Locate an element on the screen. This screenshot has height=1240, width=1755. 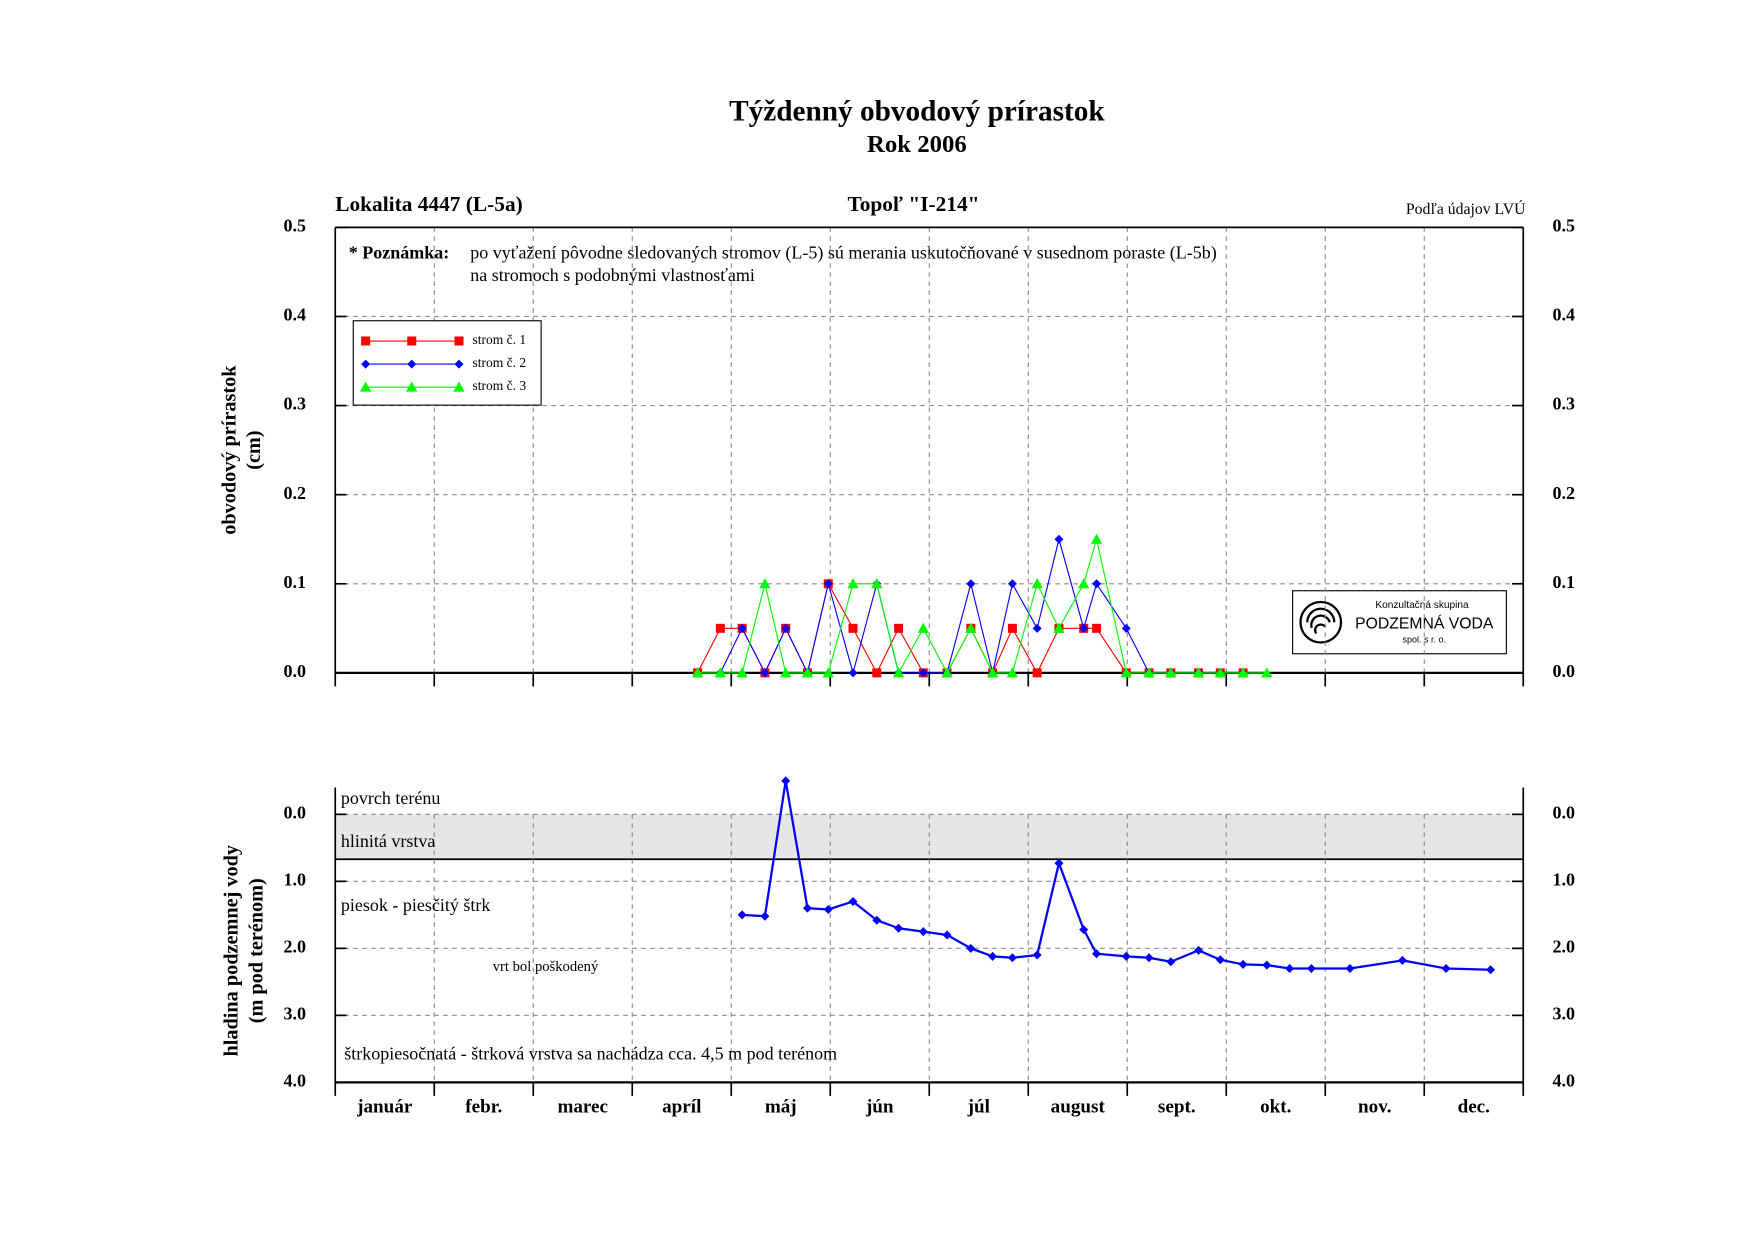
chart-subtitle: Rok 2006 is located at coordinates (917, 144).